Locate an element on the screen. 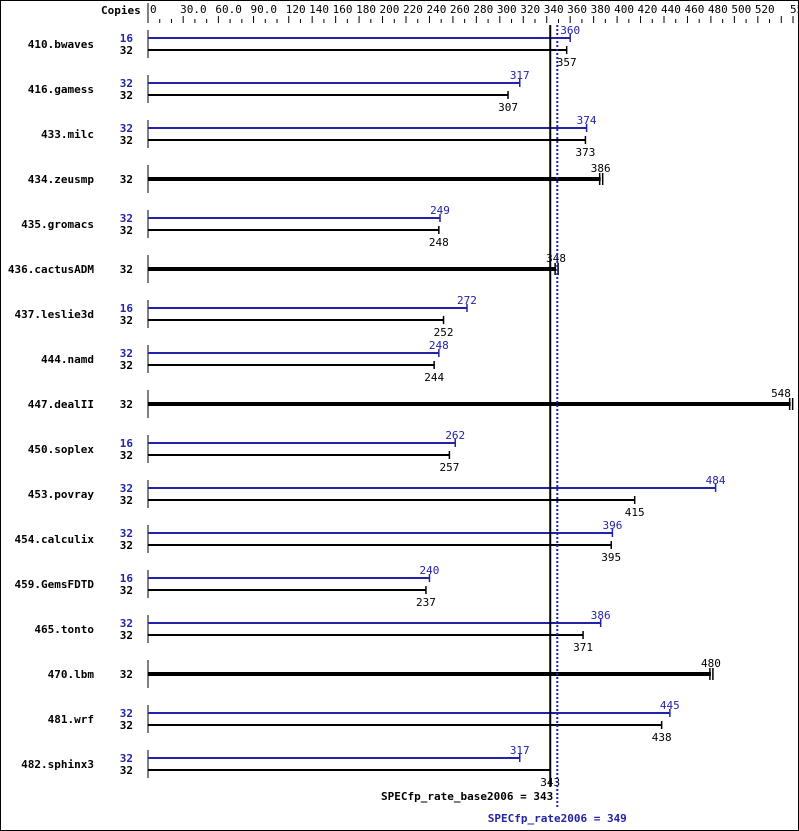  tick-label: 480 is located at coordinates (718, 9).